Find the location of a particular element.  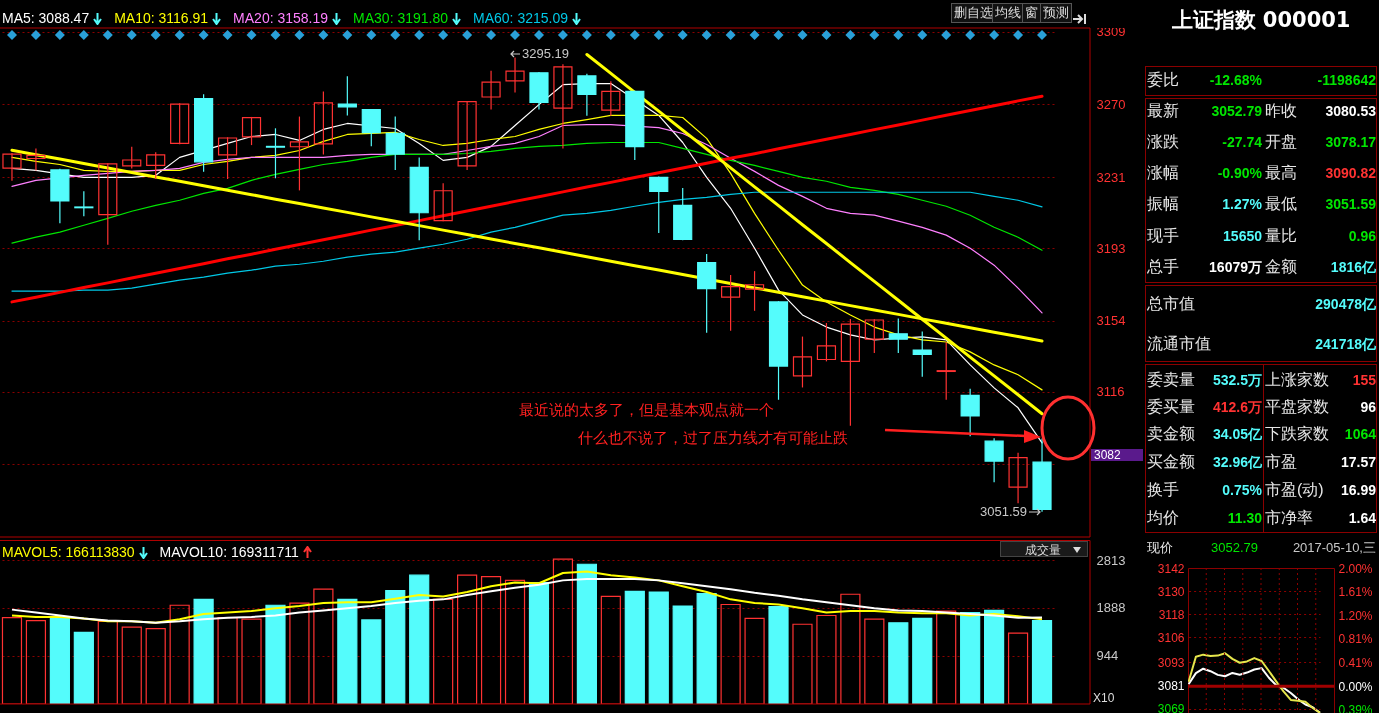

text: MA60: 3215.09 is located at coordinates (520, 18).